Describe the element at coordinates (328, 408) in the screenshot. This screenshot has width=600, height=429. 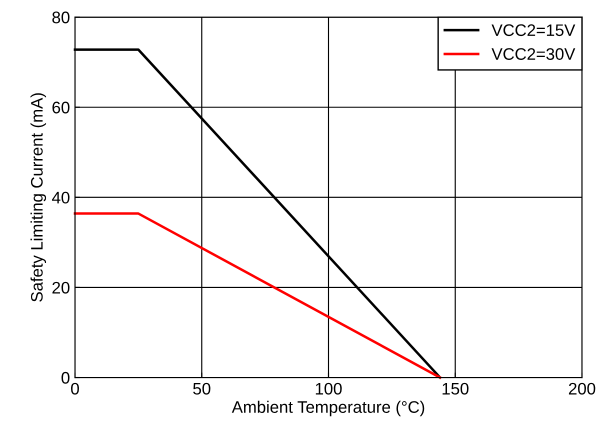
I see `x-axis-title: Ambient Temperature (°C)` at that location.